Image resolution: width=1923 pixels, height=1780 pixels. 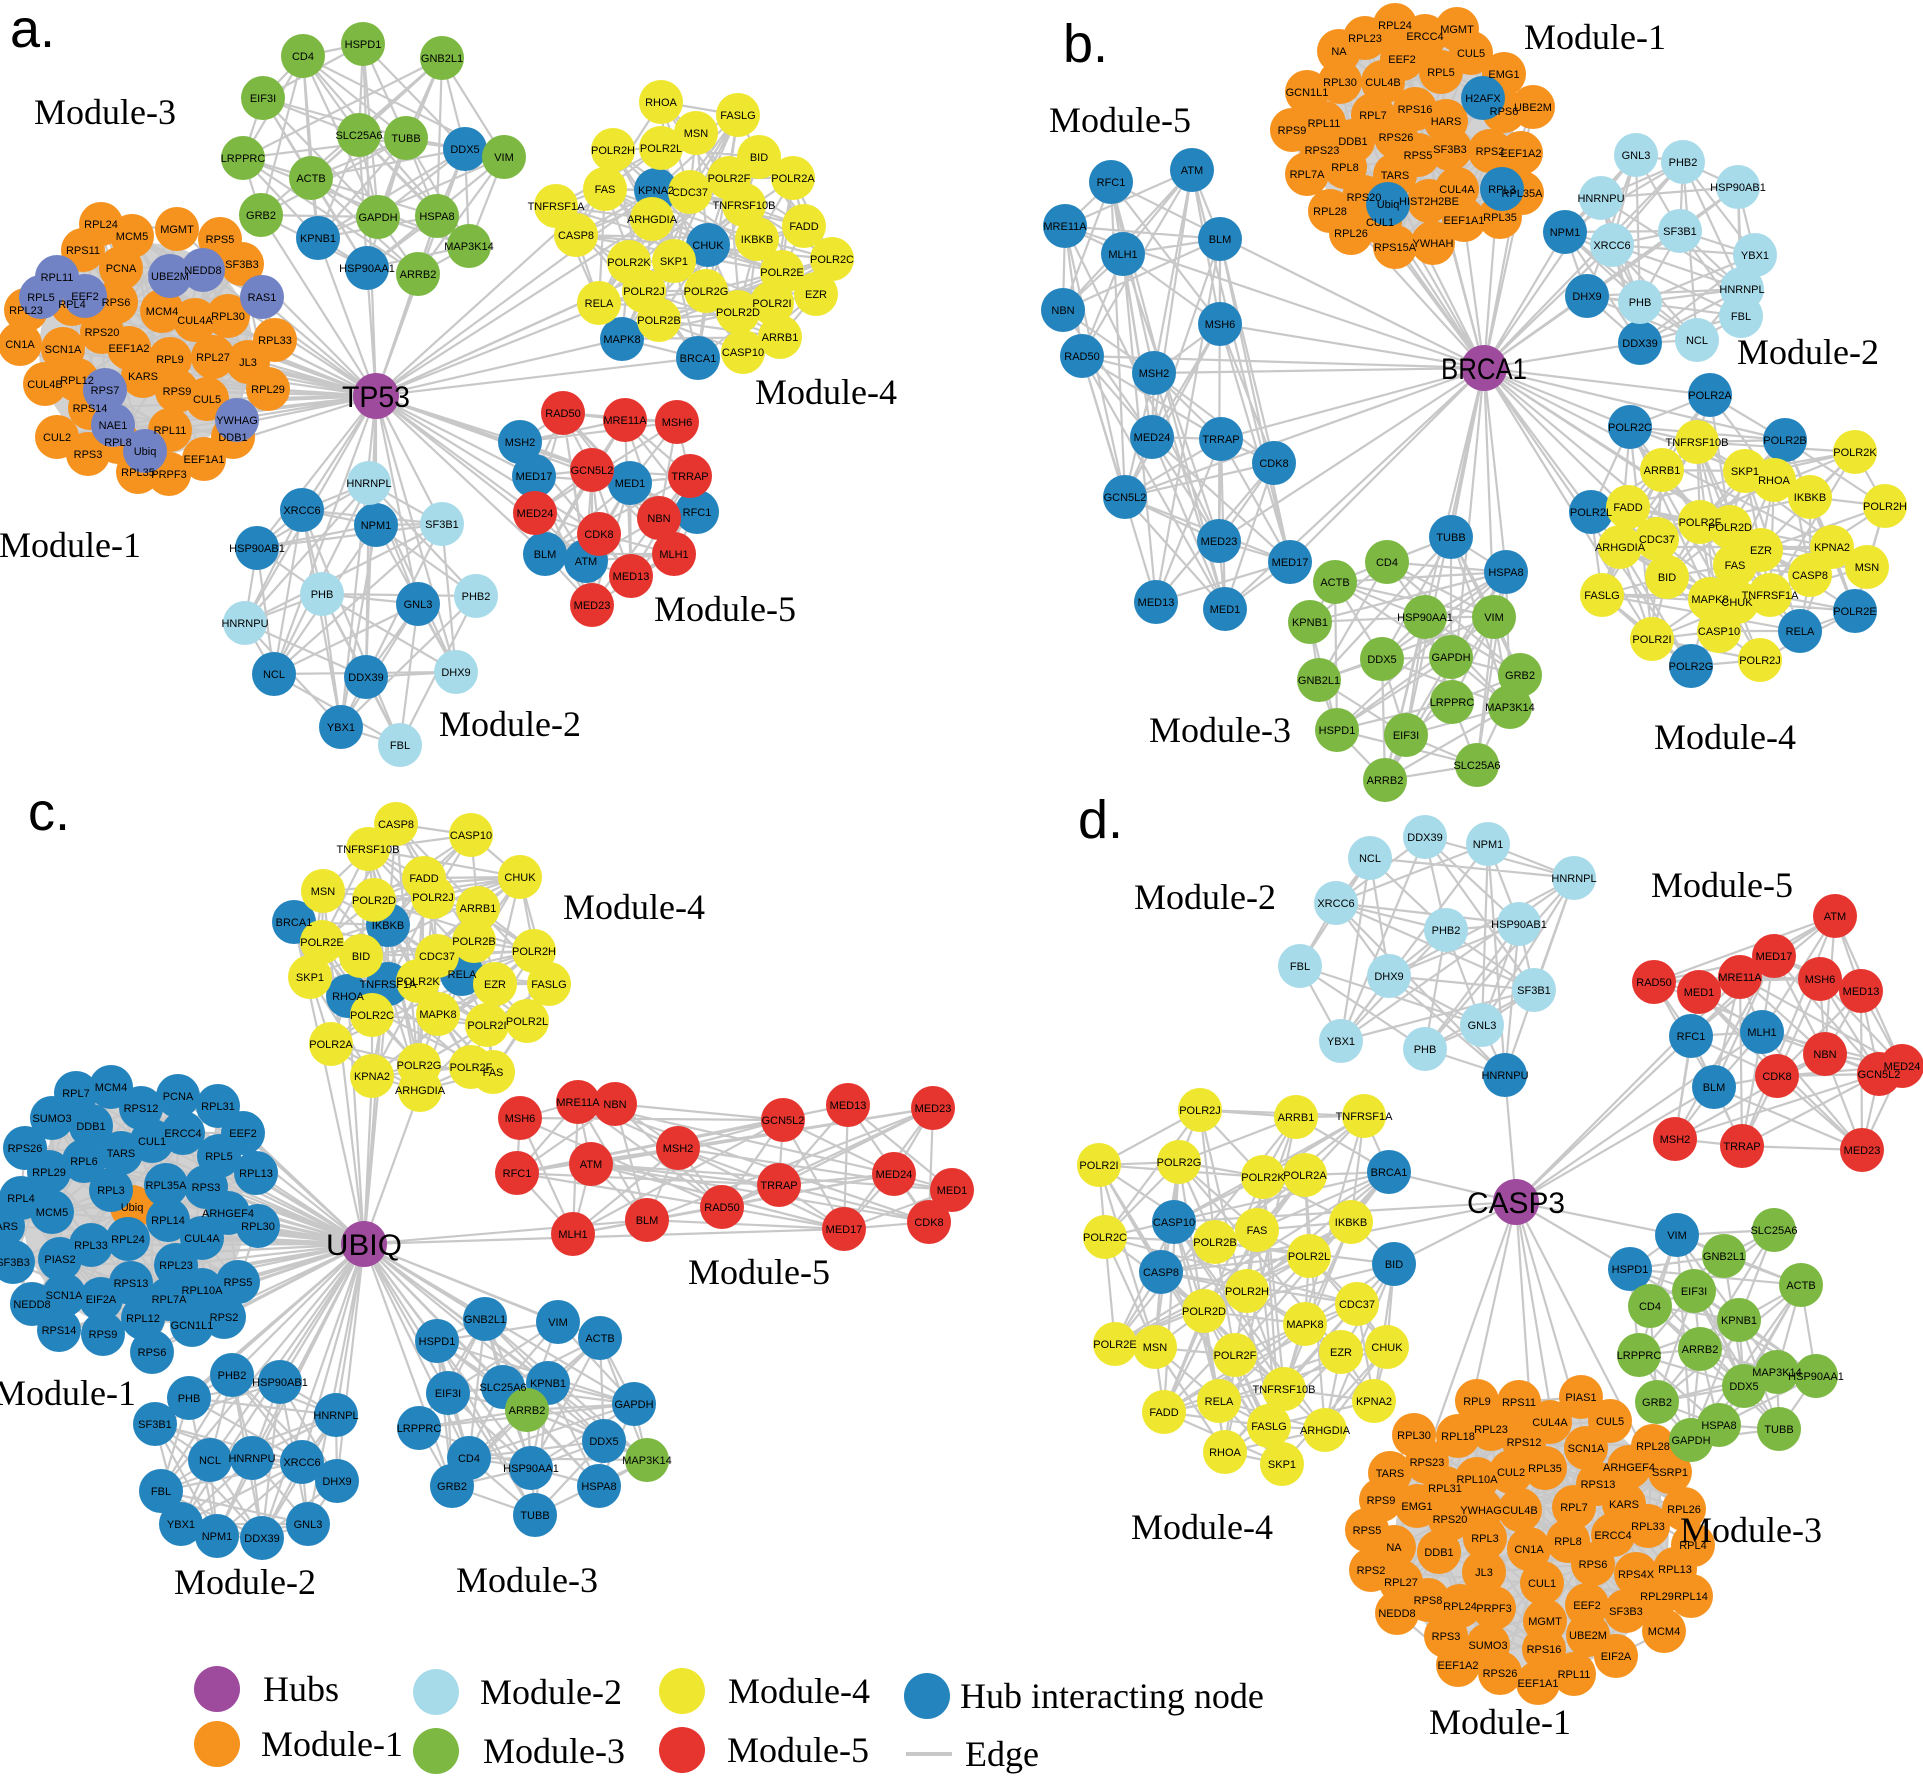 What do you see at coordinates (15, 1263) in the screenshot?
I see `svg-text: SF3B3` at bounding box center [15, 1263].